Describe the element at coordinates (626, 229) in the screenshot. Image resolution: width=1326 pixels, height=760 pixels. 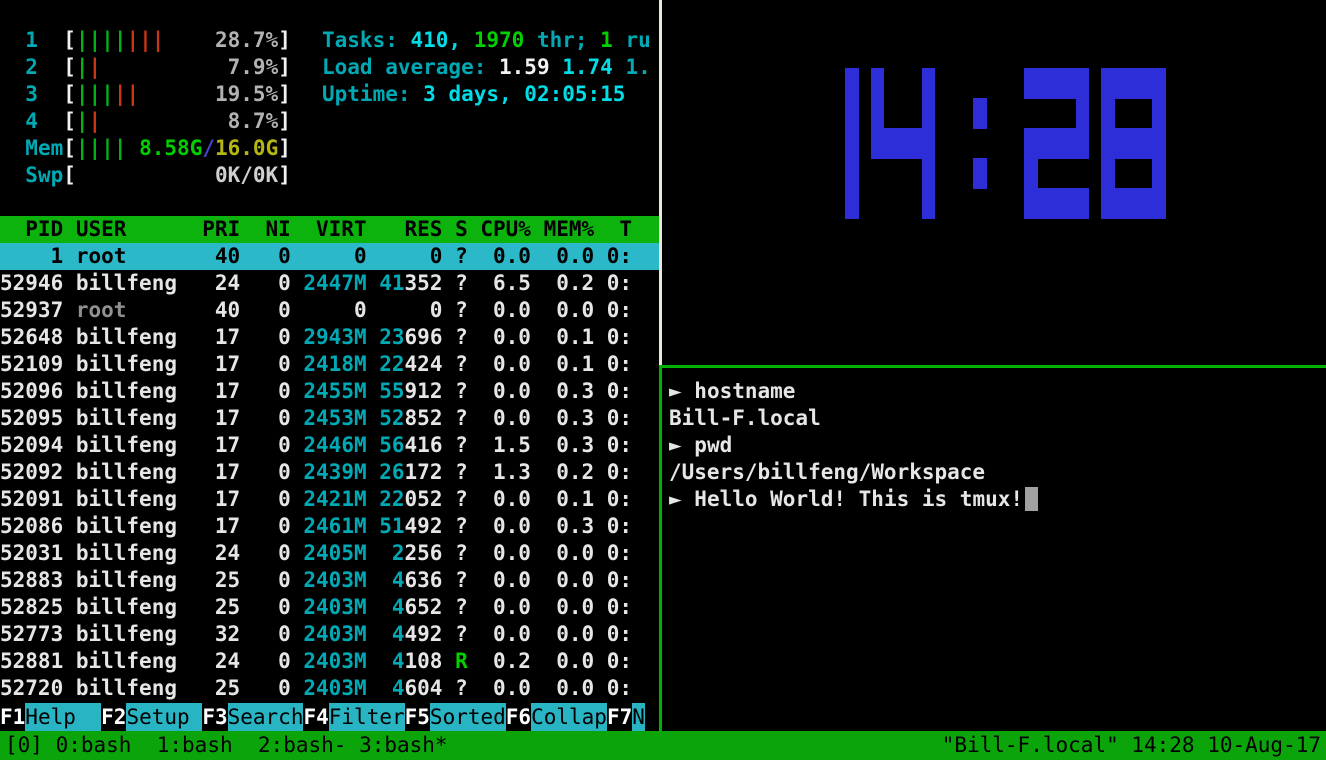
I see `column-header-t: T` at that location.